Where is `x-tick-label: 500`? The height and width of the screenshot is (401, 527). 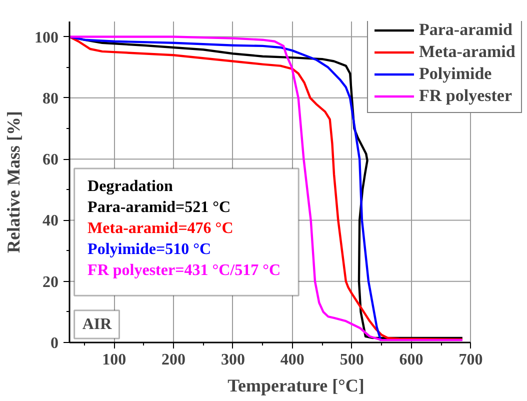 x-tick-label: 500 is located at coordinates (352, 360).